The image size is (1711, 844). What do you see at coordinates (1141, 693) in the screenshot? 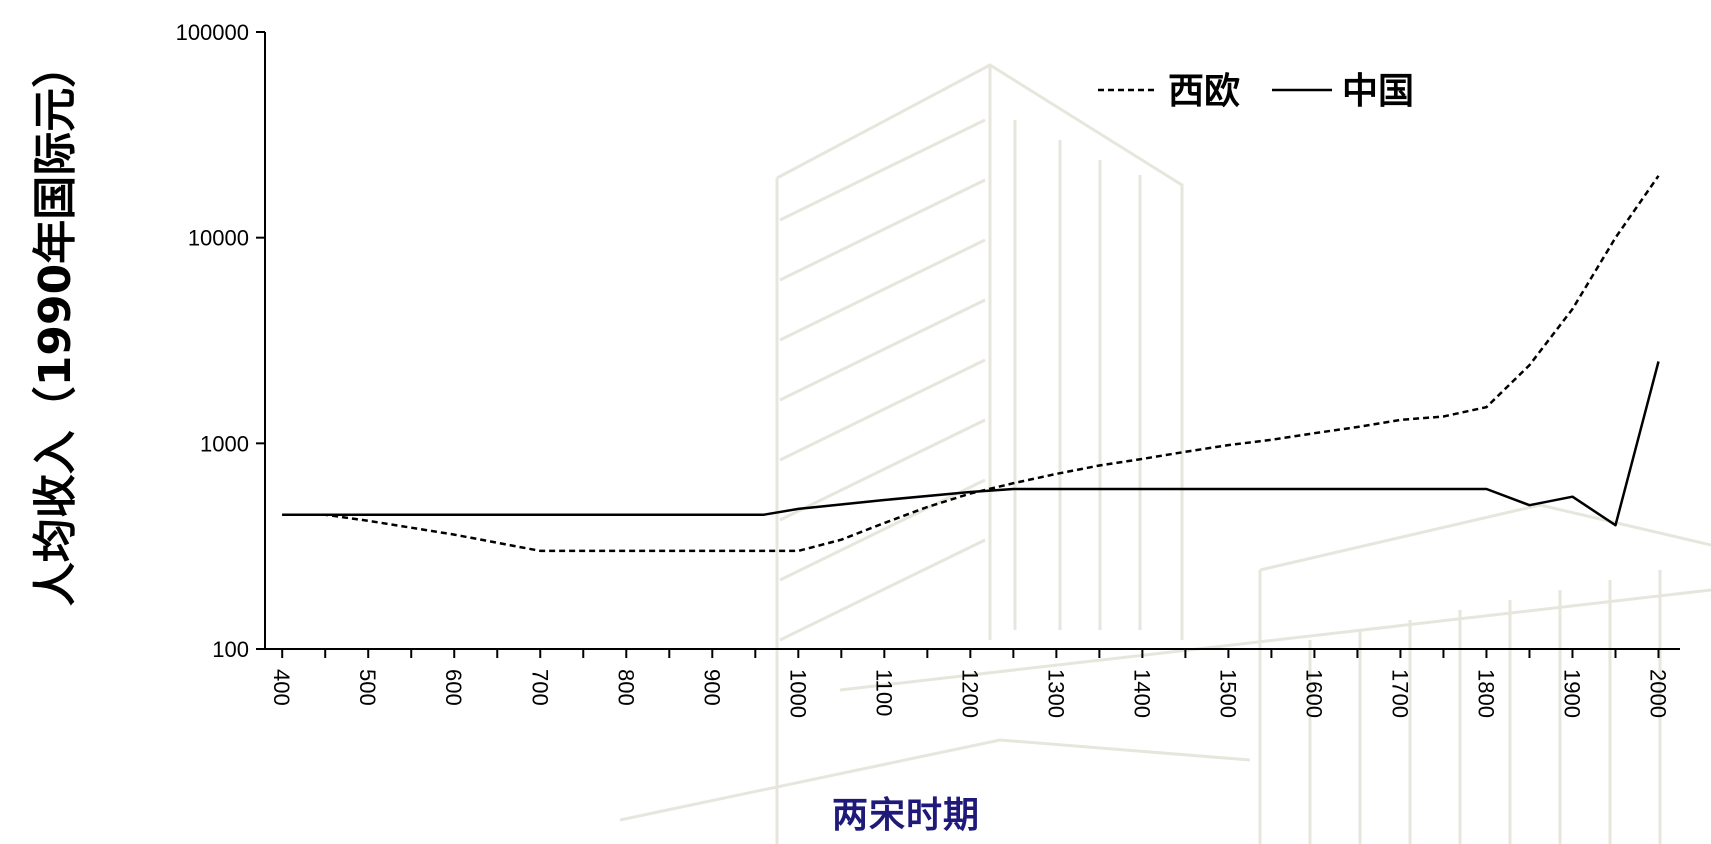
I see `x-tick-label: 1400` at bounding box center [1141, 693].